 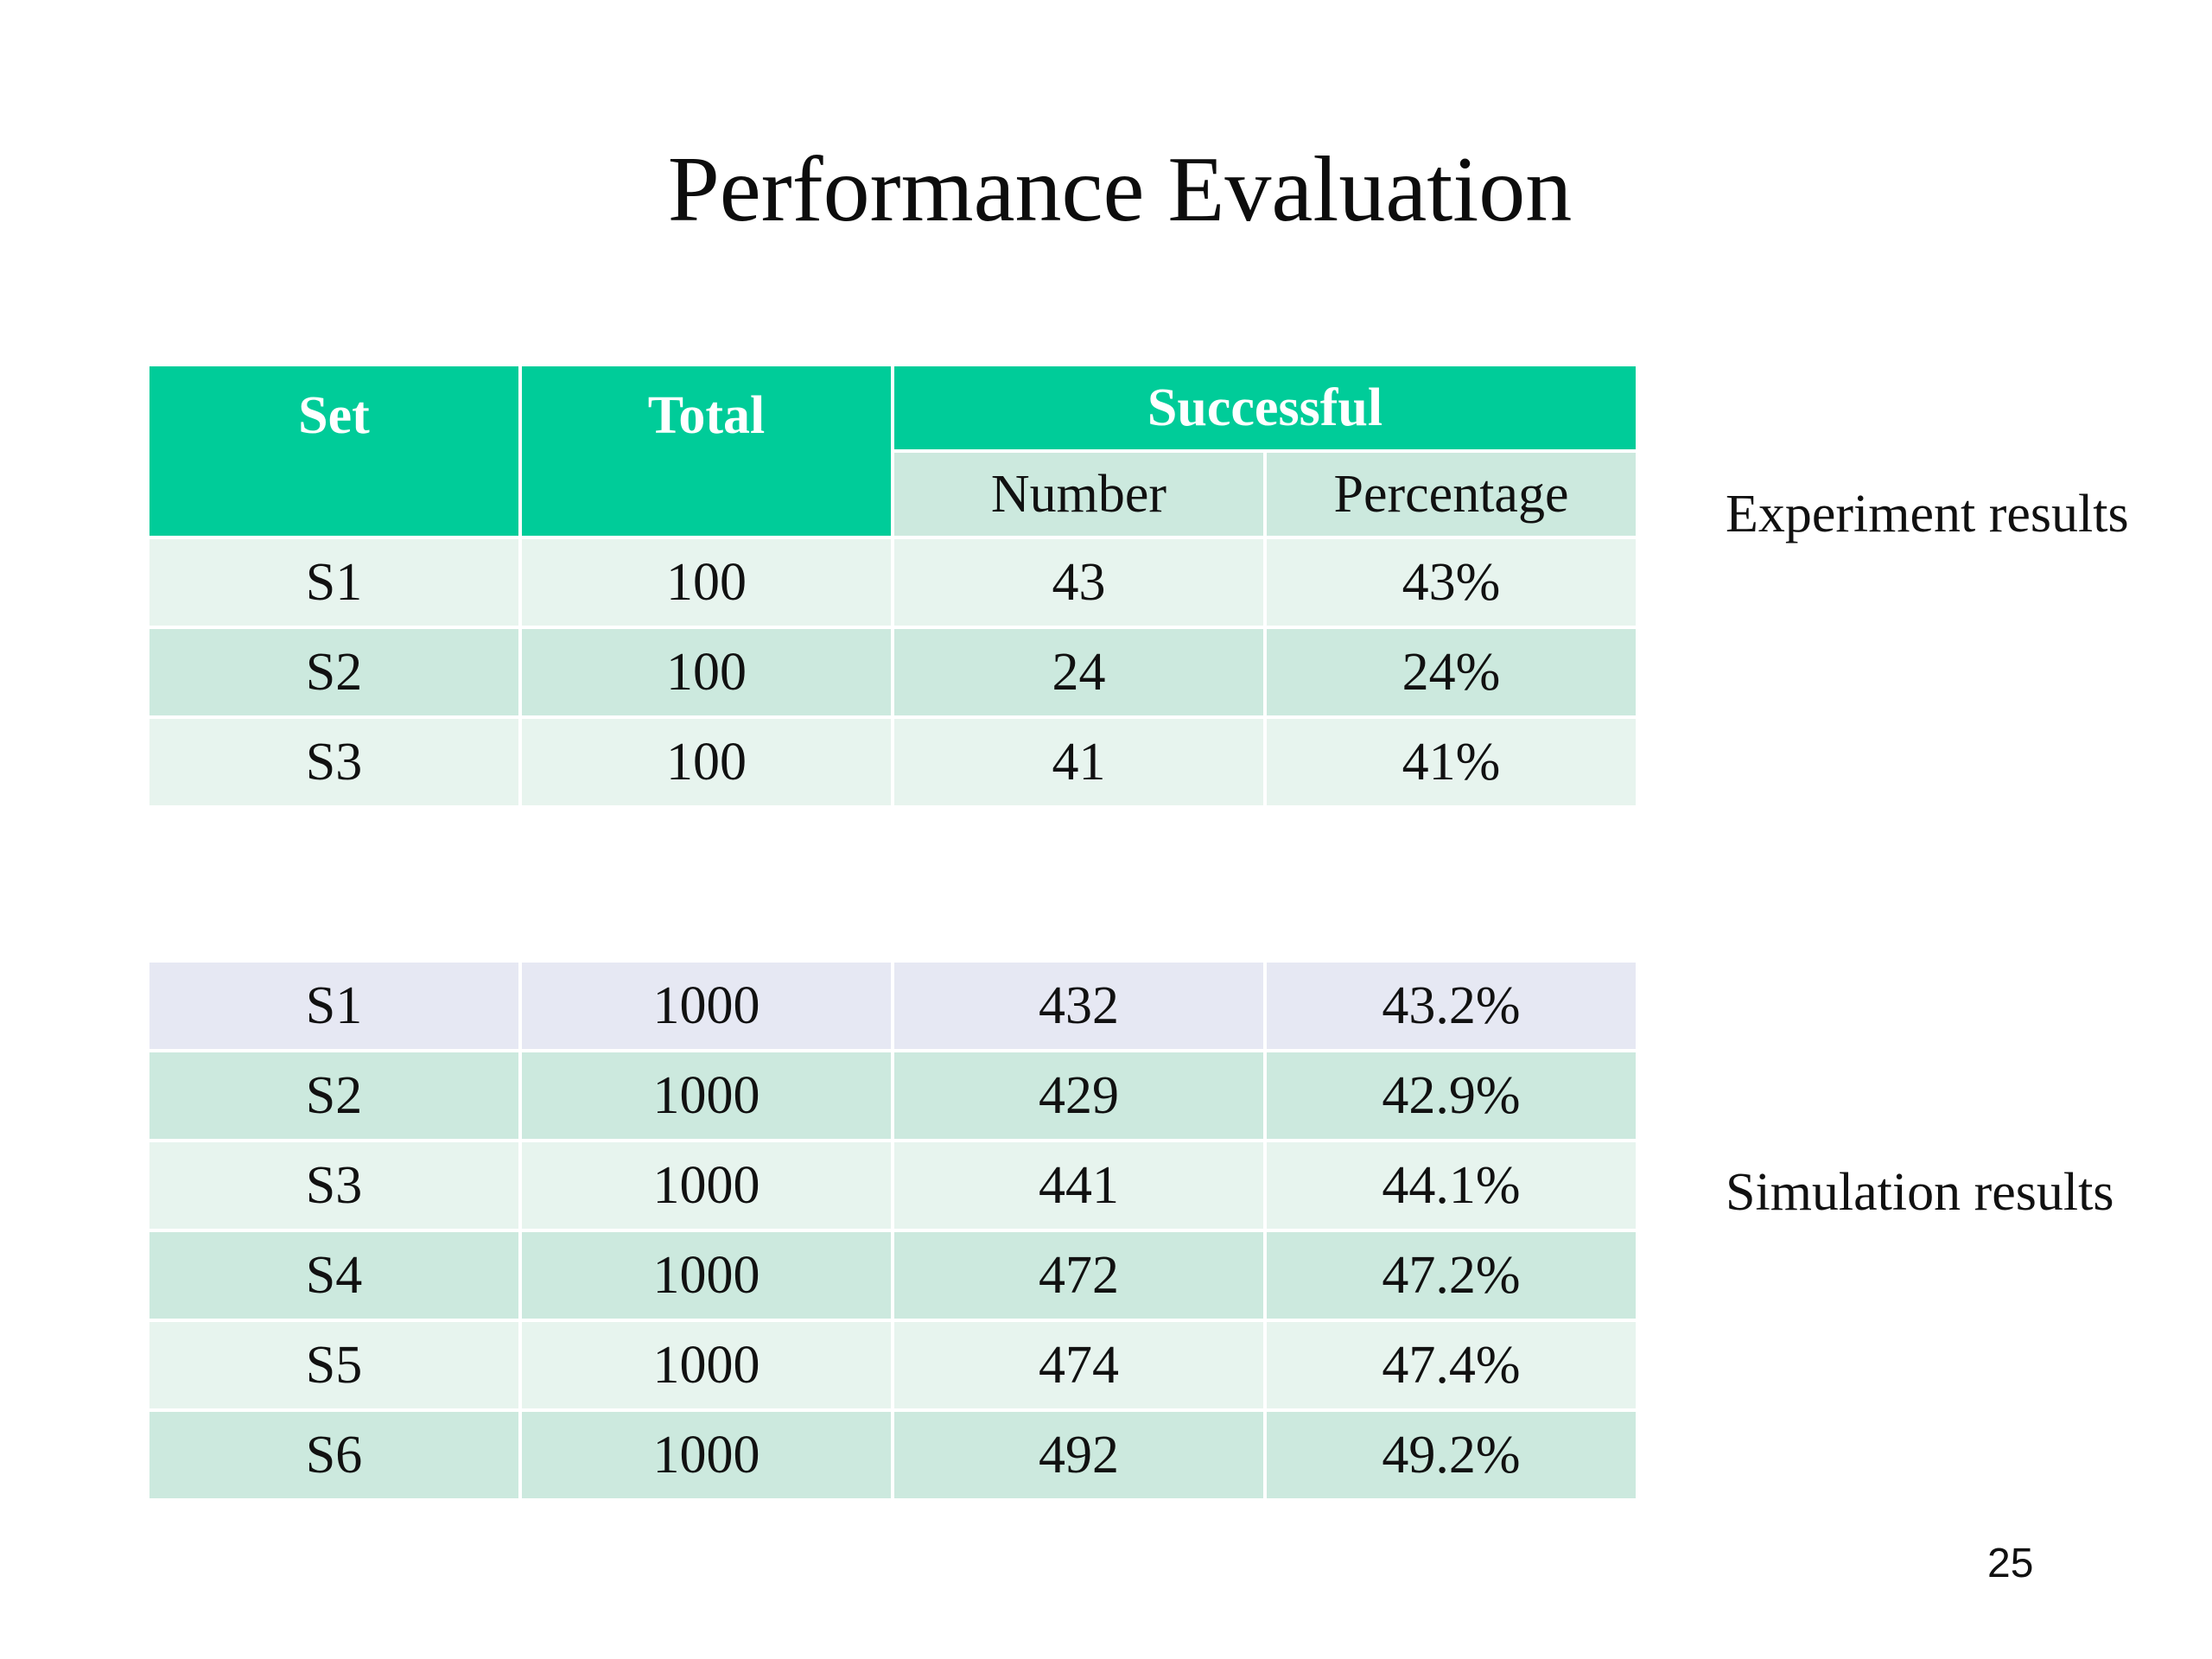 I want to click on cell-number: 429, so click(x=1079, y=1095).